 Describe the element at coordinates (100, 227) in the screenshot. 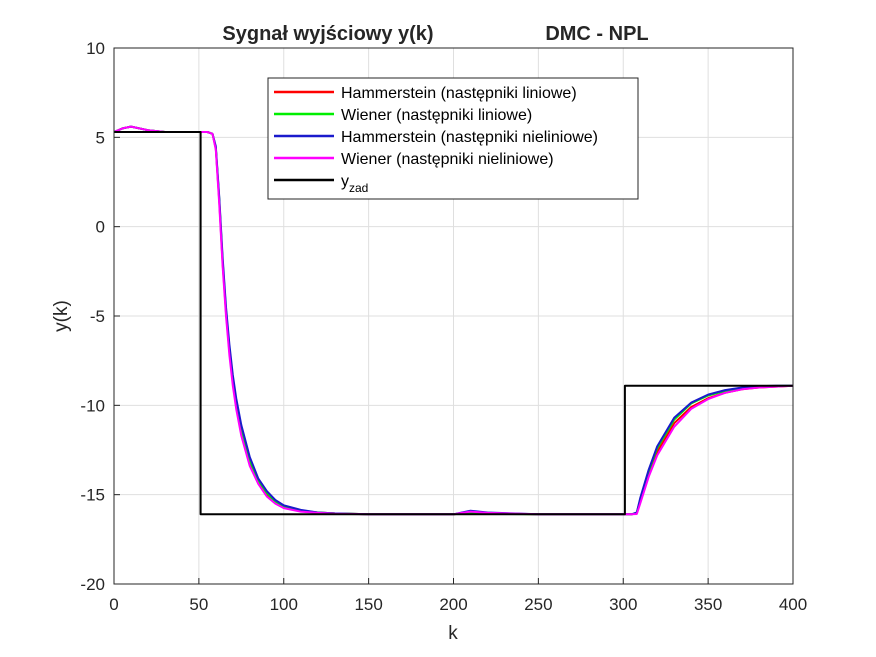

I see `y-tick-label: 0` at that location.